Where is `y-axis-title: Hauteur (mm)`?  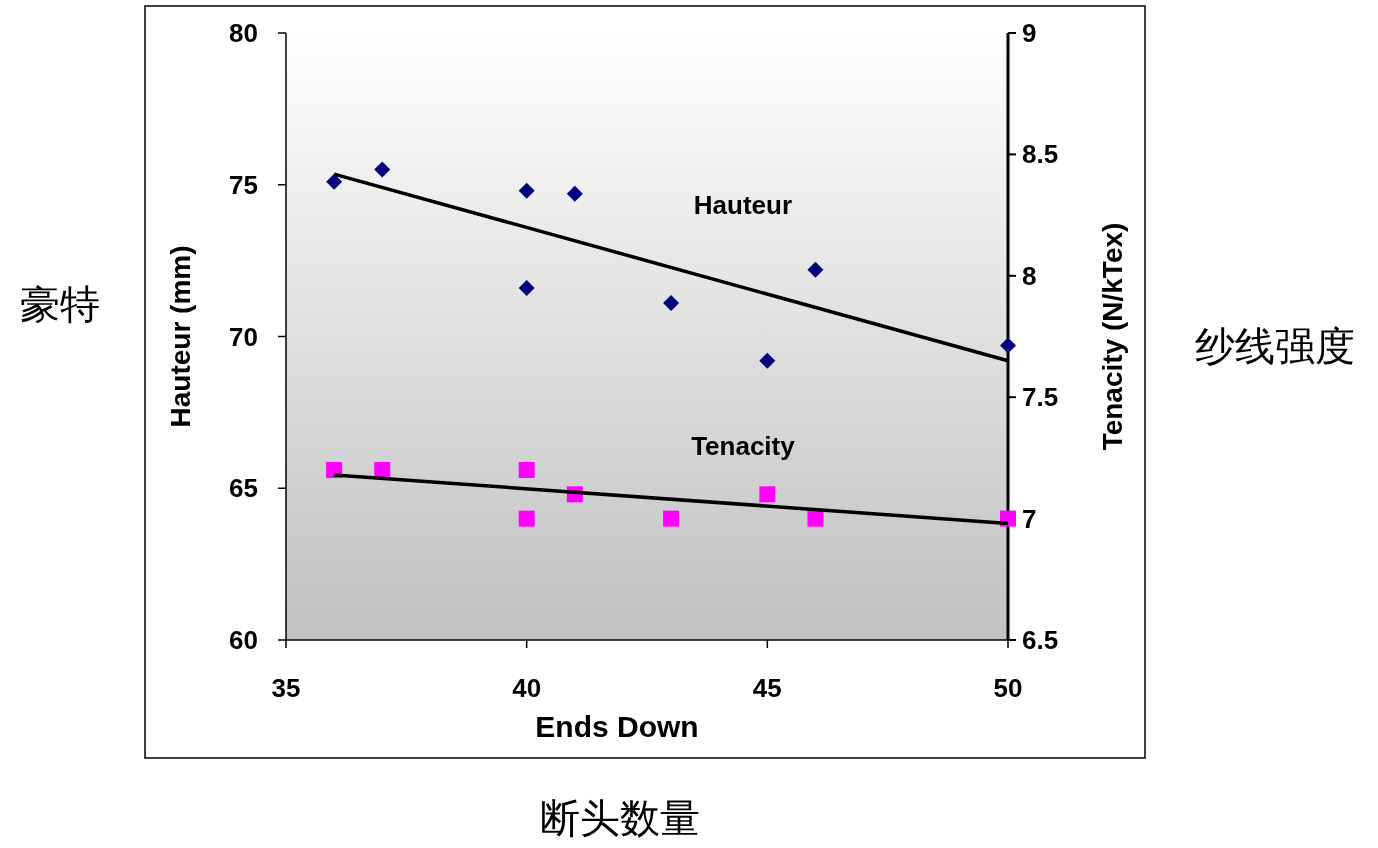 y-axis-title: Hauteur (mm) is located at coordinates (180, 336).